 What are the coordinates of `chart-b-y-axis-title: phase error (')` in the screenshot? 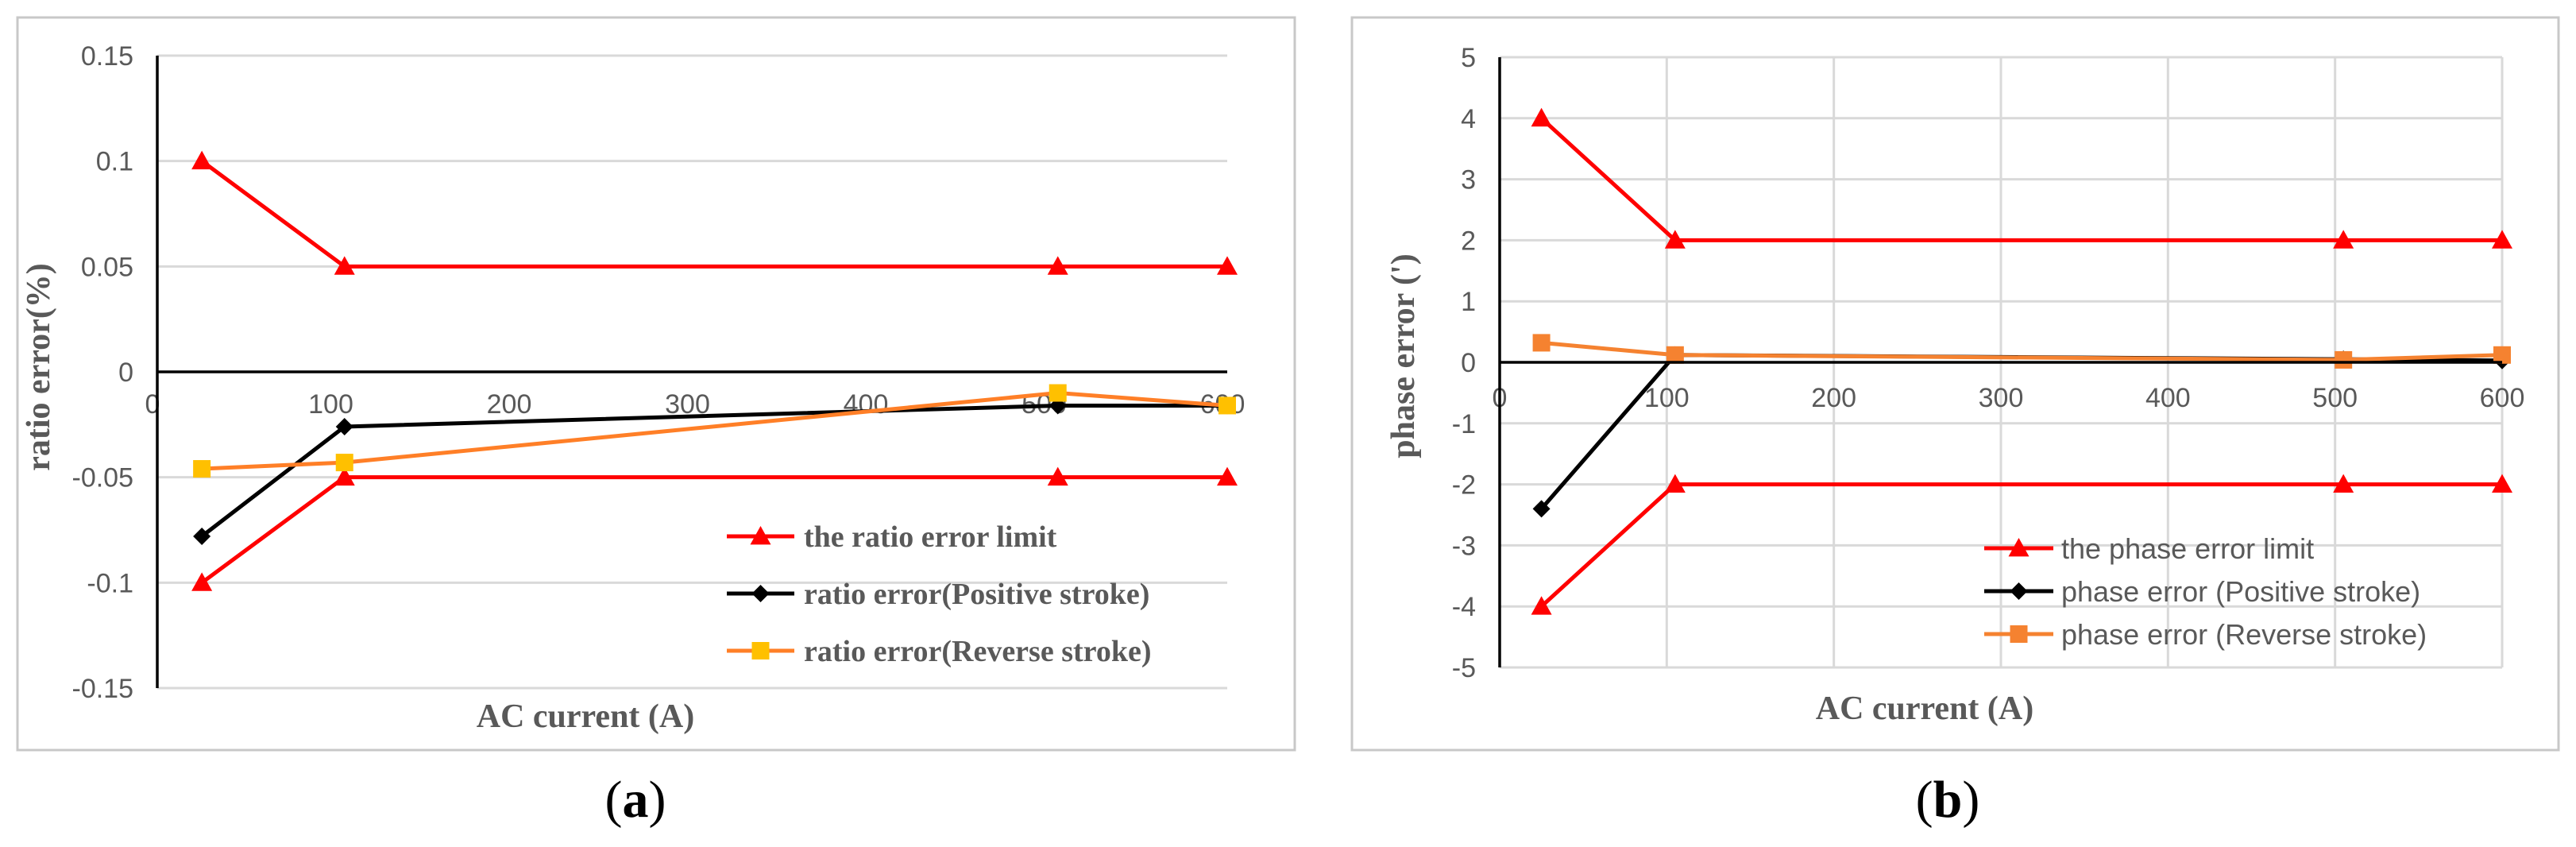 It's located at (1403, 355).